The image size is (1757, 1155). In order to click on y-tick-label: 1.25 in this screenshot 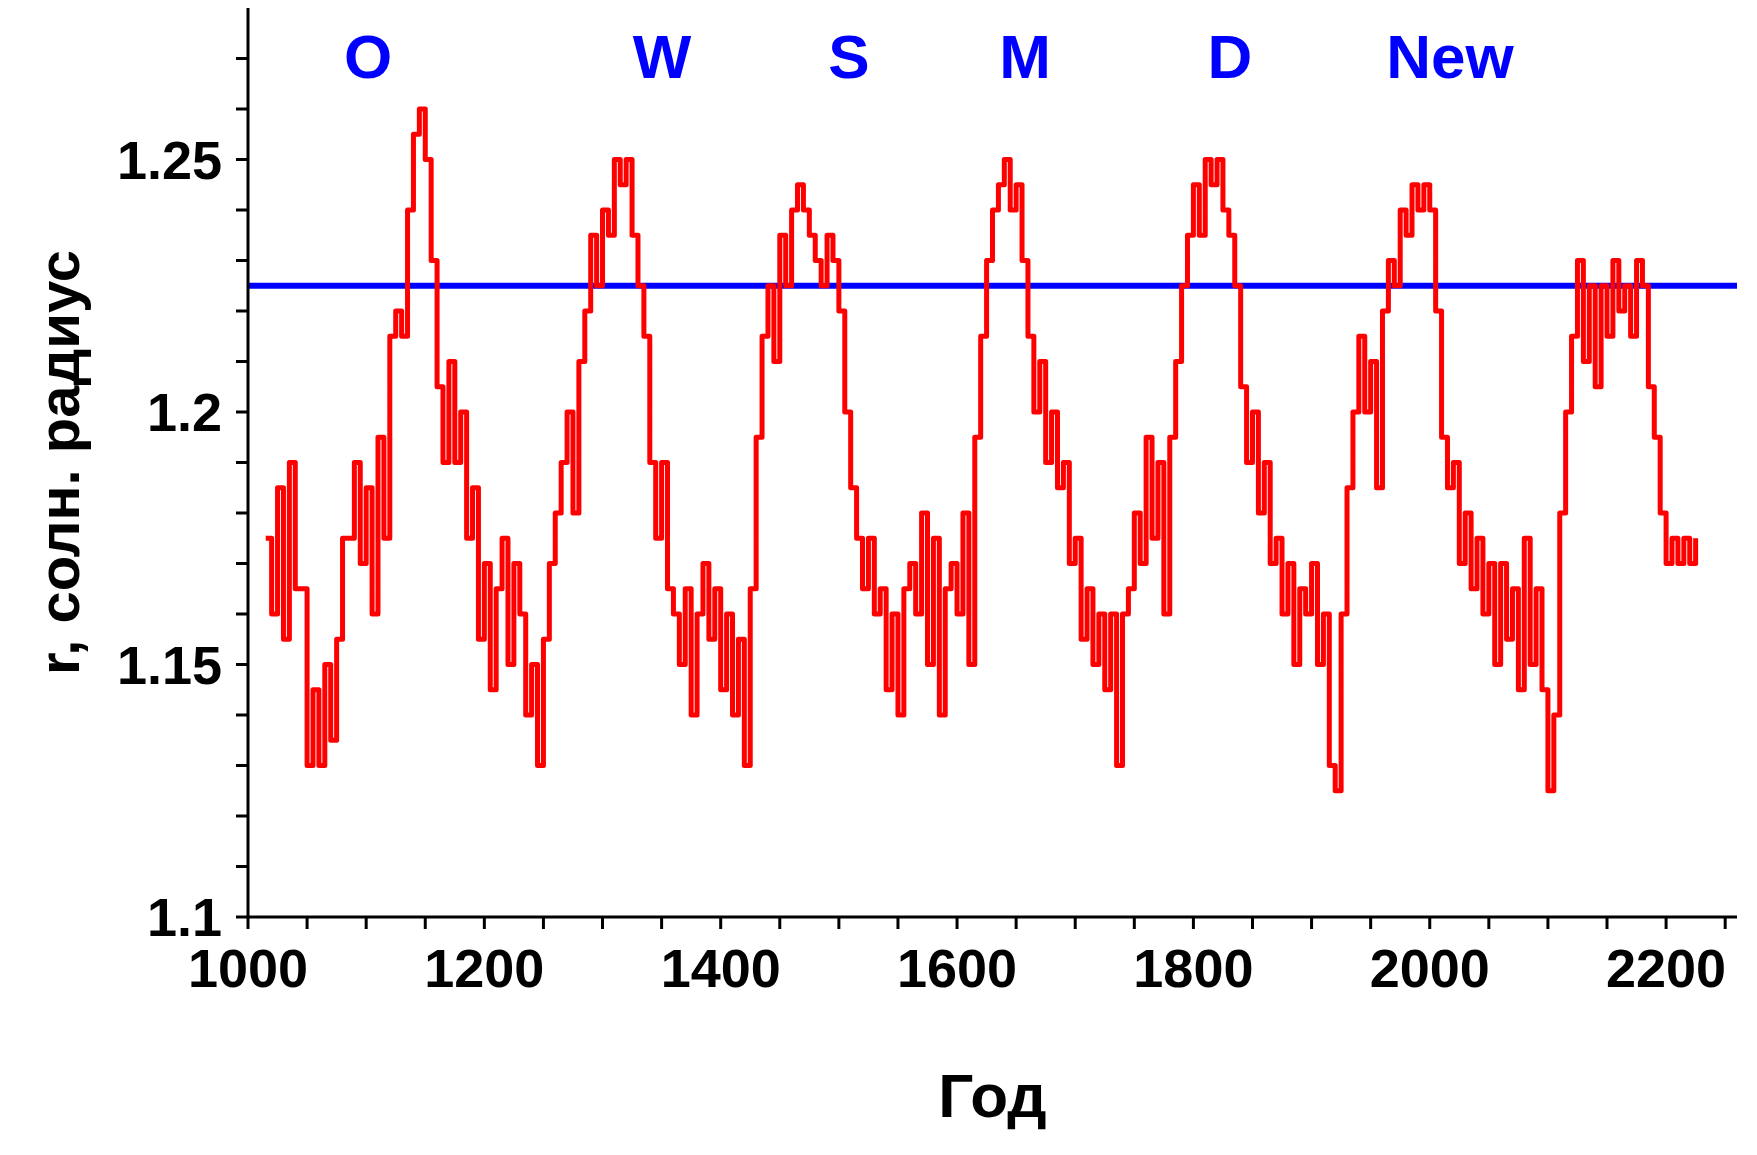, I will do `click(169, 159)`.